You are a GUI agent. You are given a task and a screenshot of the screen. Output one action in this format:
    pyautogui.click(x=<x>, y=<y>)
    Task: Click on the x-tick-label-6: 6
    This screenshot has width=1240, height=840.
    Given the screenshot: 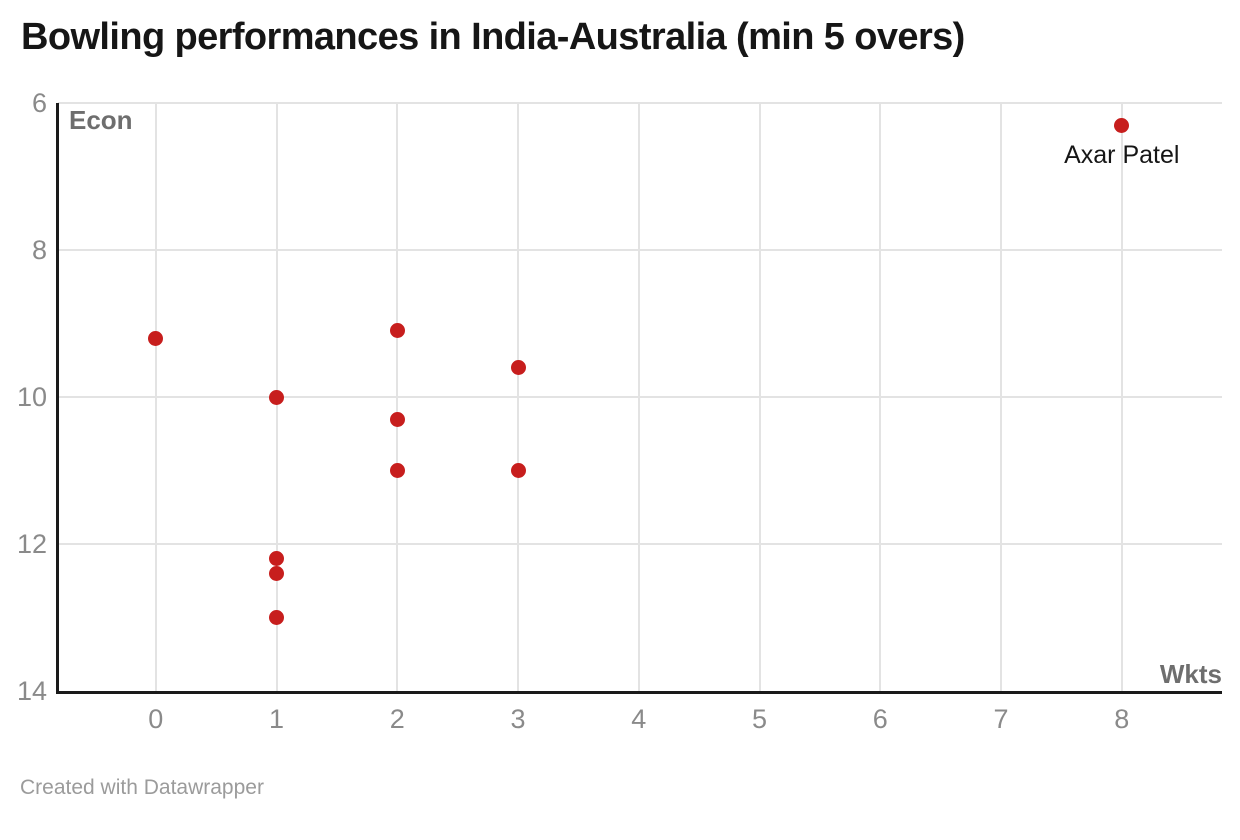 What is the action you would take?
    pyautogui.click(x=880, y=719)
    